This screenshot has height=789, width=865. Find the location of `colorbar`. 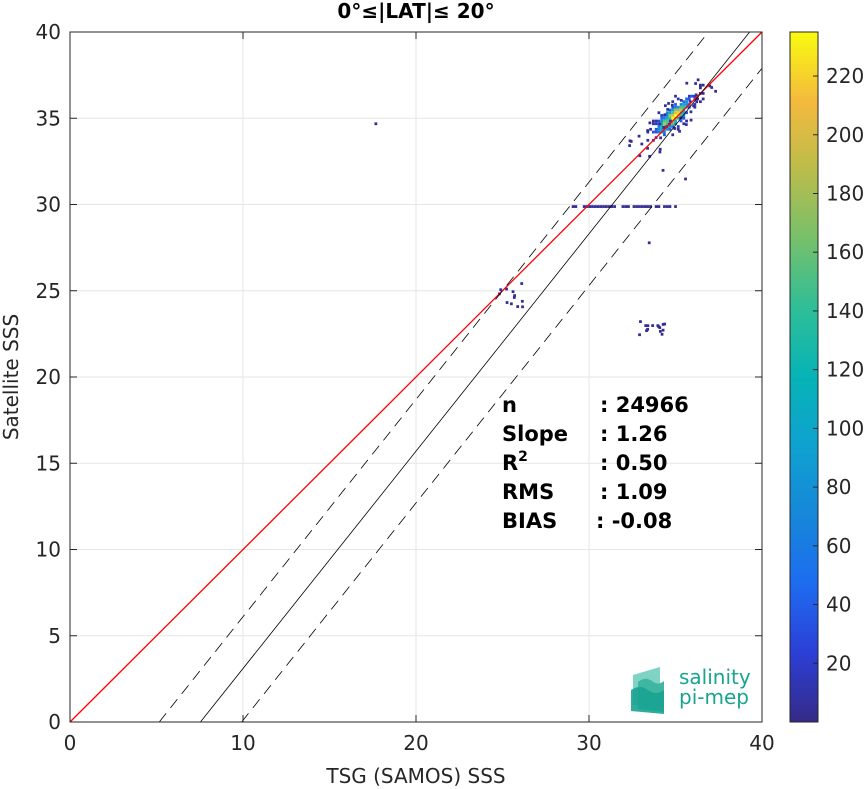

colorbar is located at coordinates (804, 377).